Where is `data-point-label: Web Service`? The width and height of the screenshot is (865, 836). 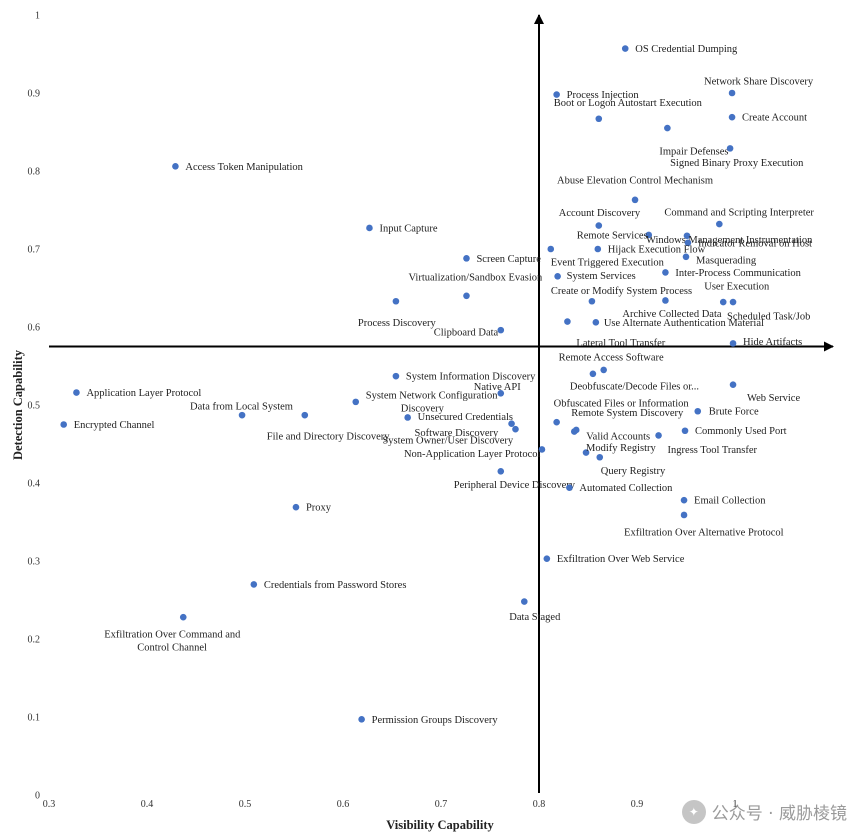
data-point-label: Web Service is located at coordinates (773, 398).